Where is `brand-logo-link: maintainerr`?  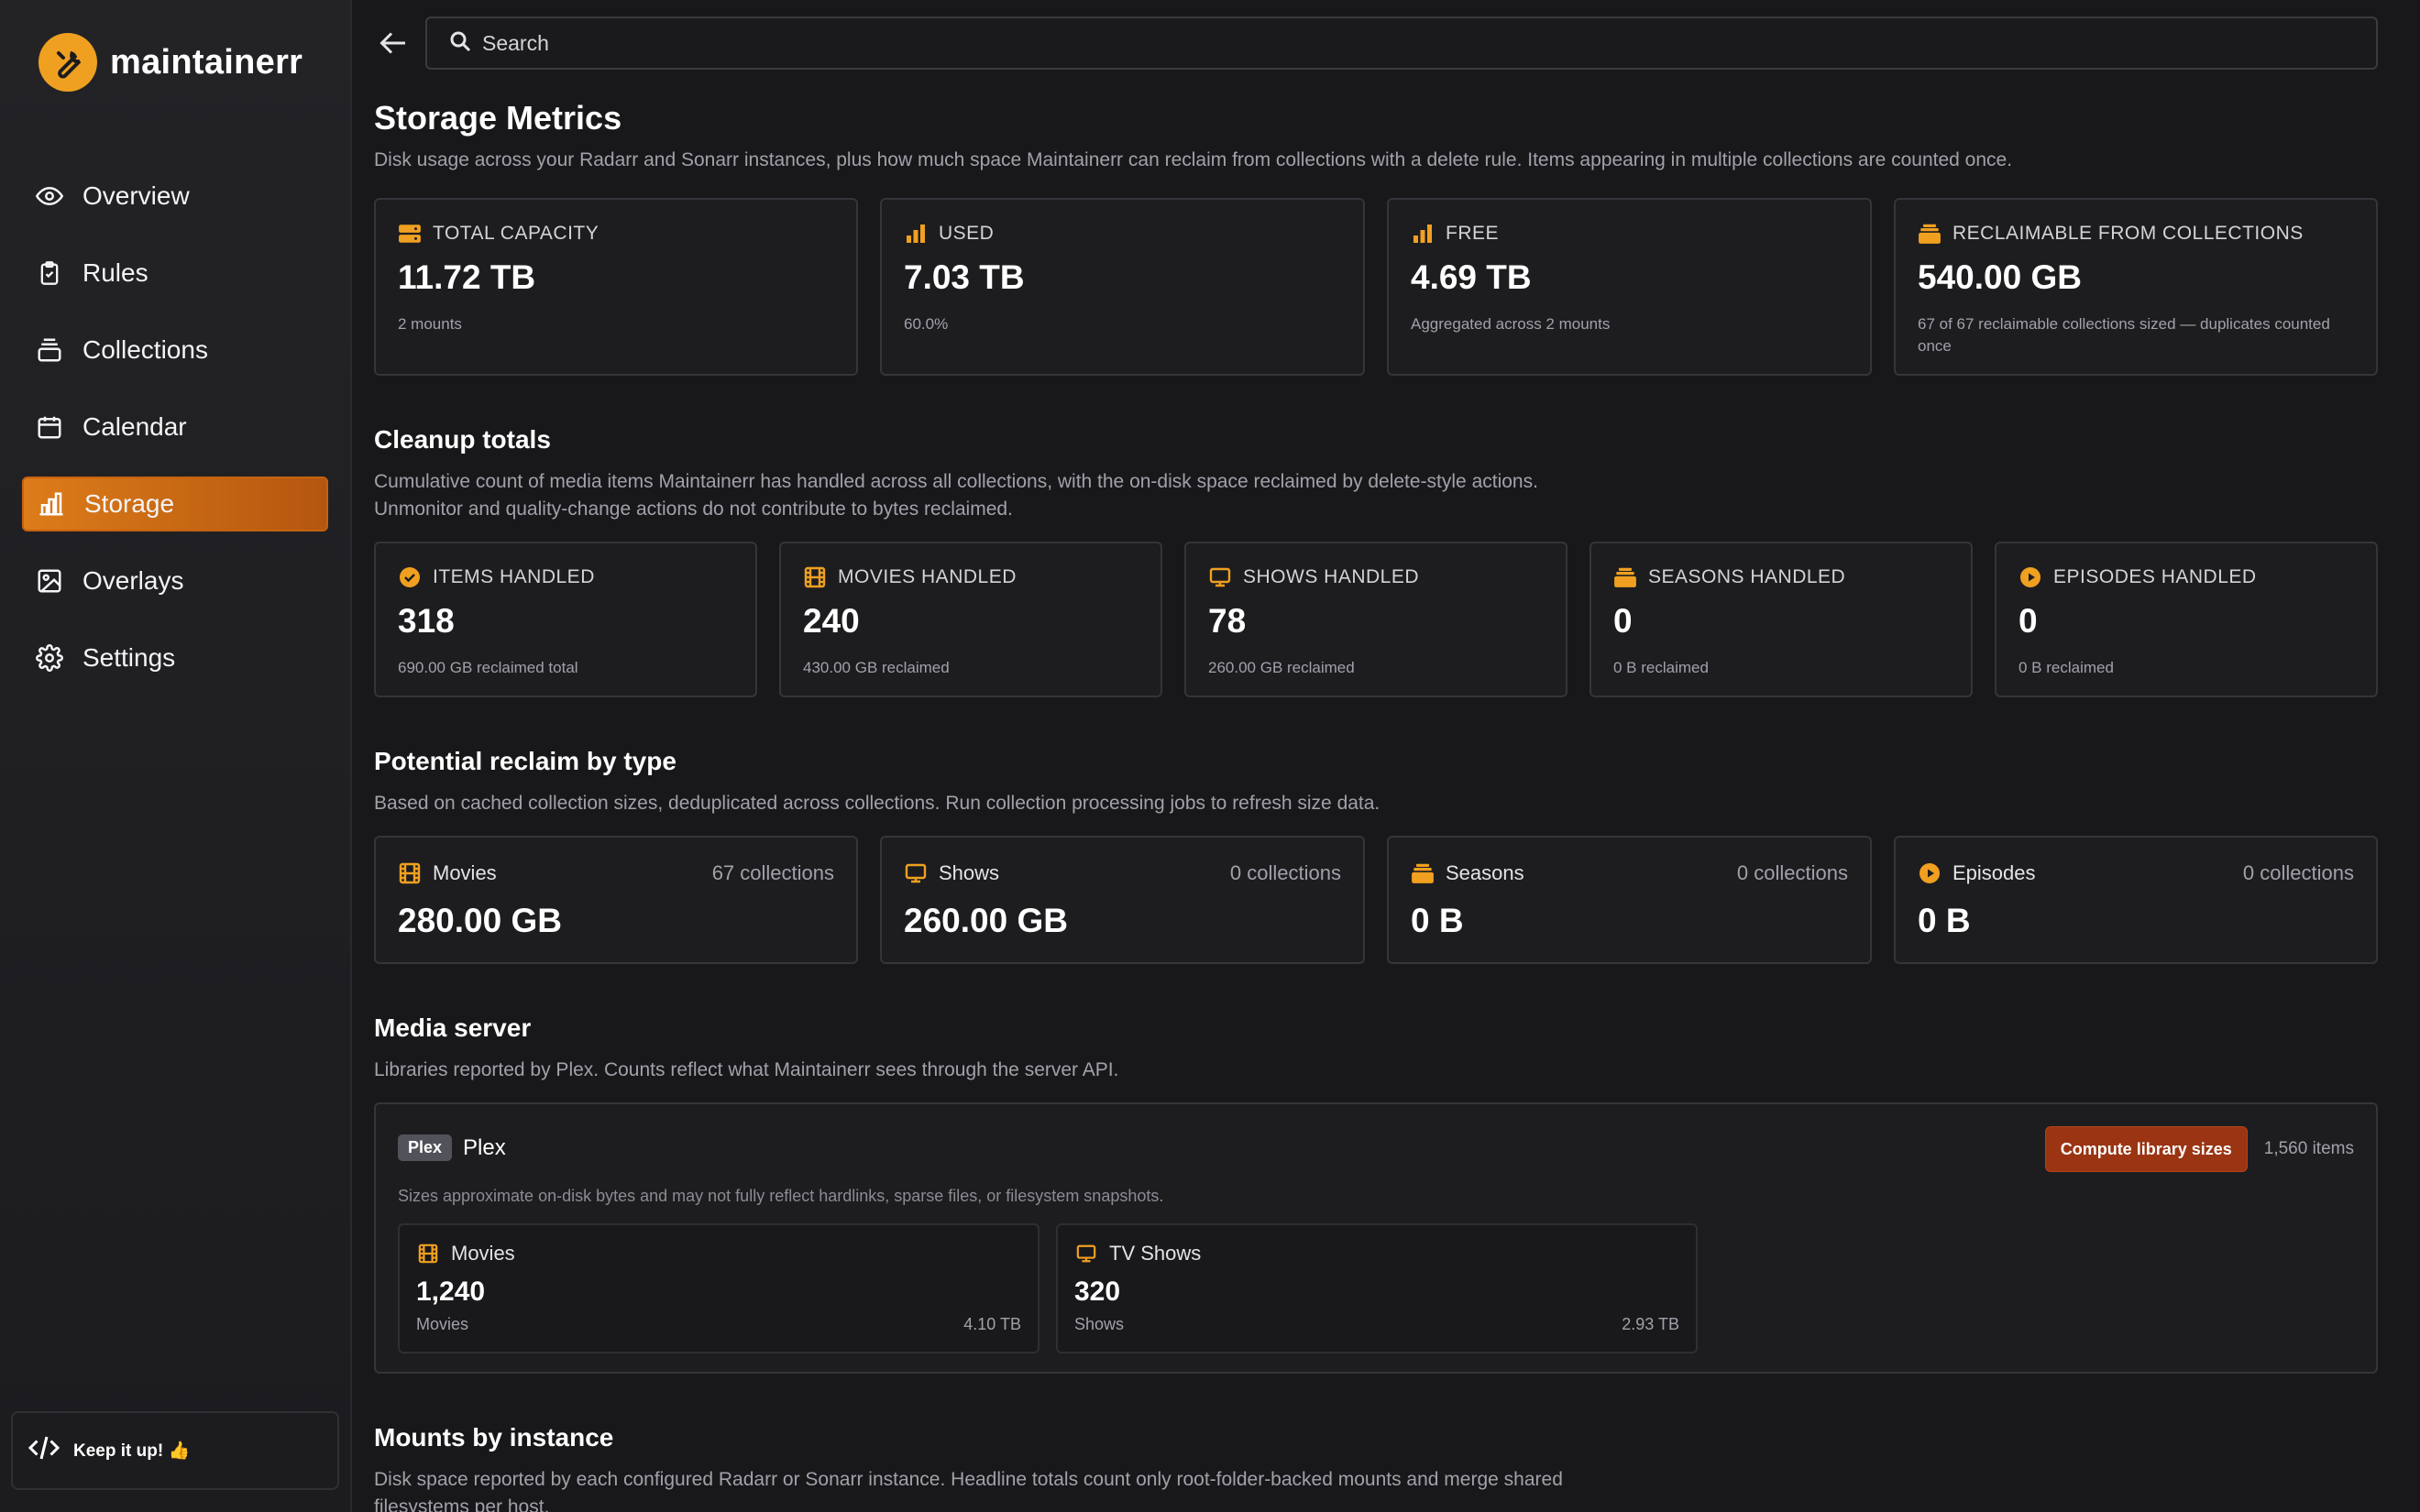
brand-logo-link: maintainerr is located at coordinates (170, 62).